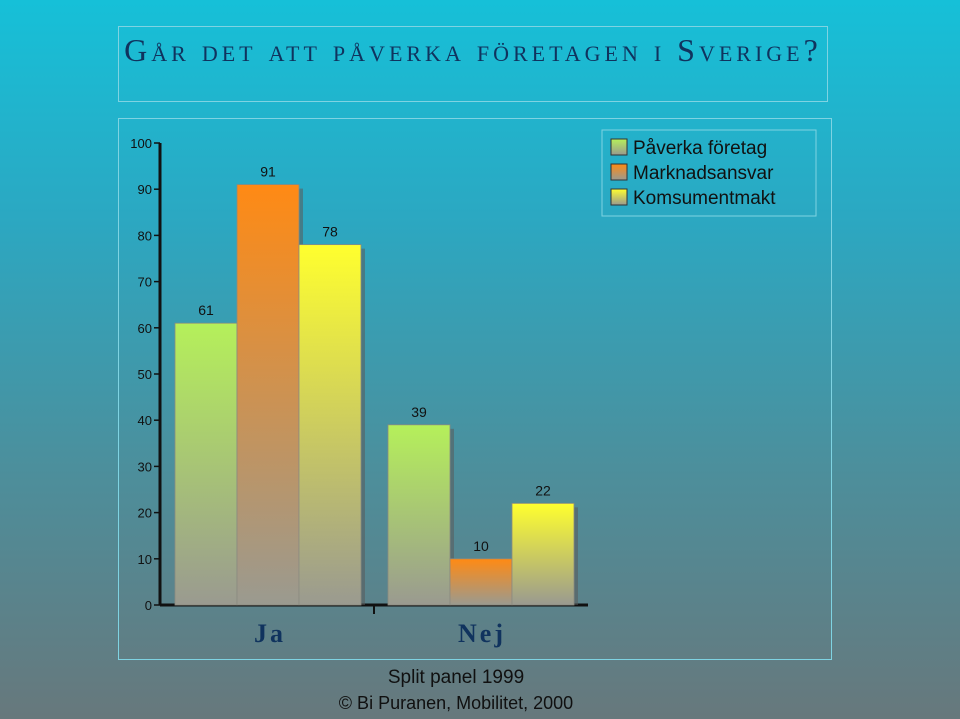 The height and width of the screenshot is (719, 960). I want to click on y-tick-label: 70, so click(145, 282).